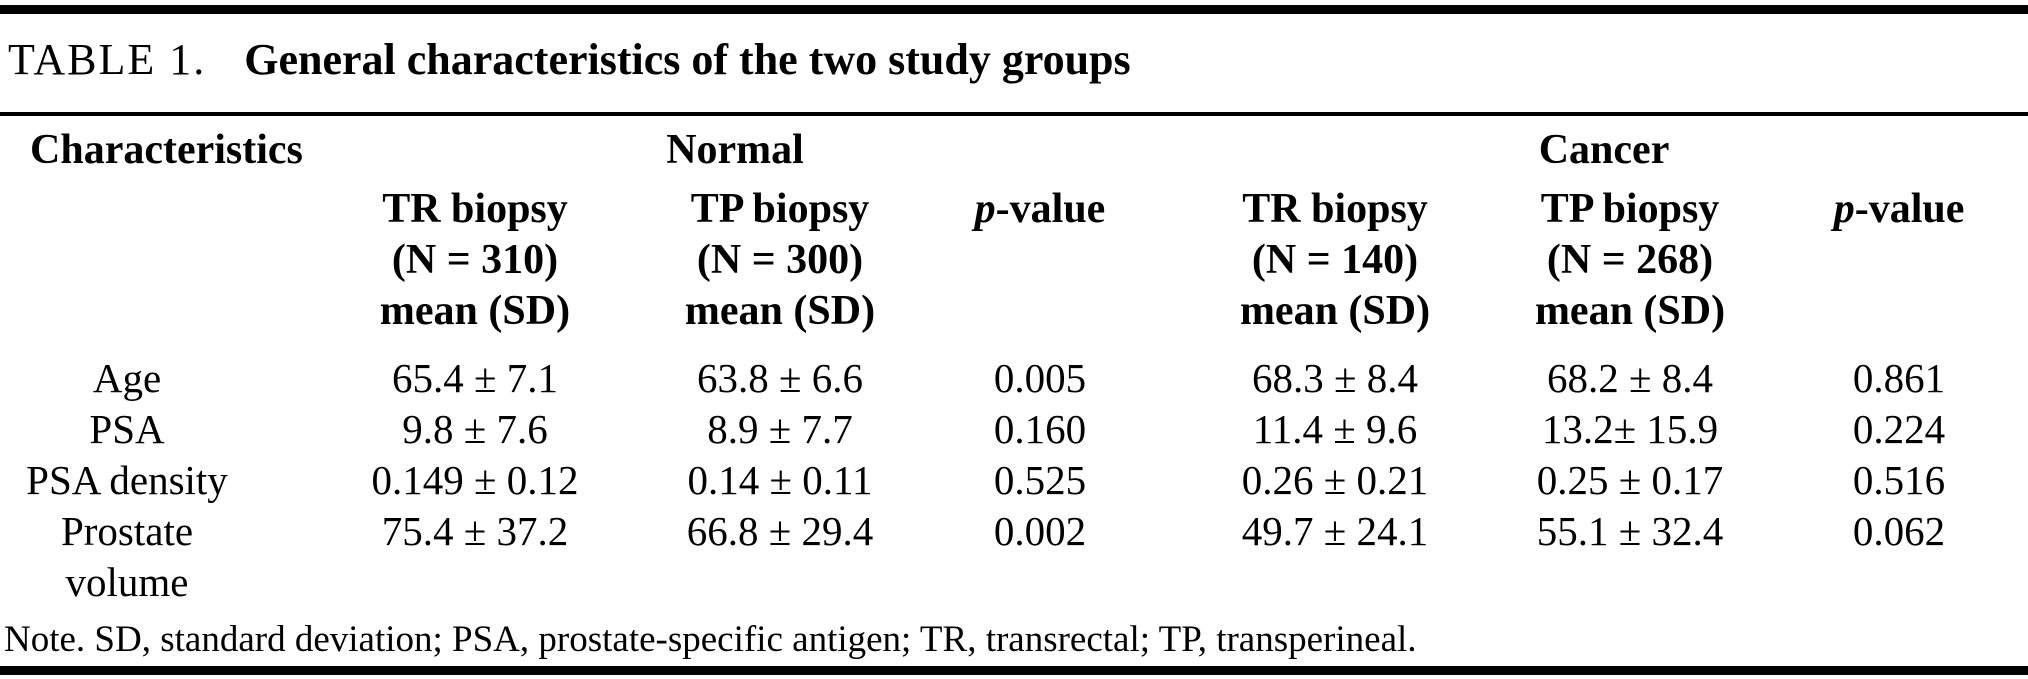 The width and height of the screenshot is (2028, 679). I want to click on cell-p-value: 0.525, so click(1040, 480).